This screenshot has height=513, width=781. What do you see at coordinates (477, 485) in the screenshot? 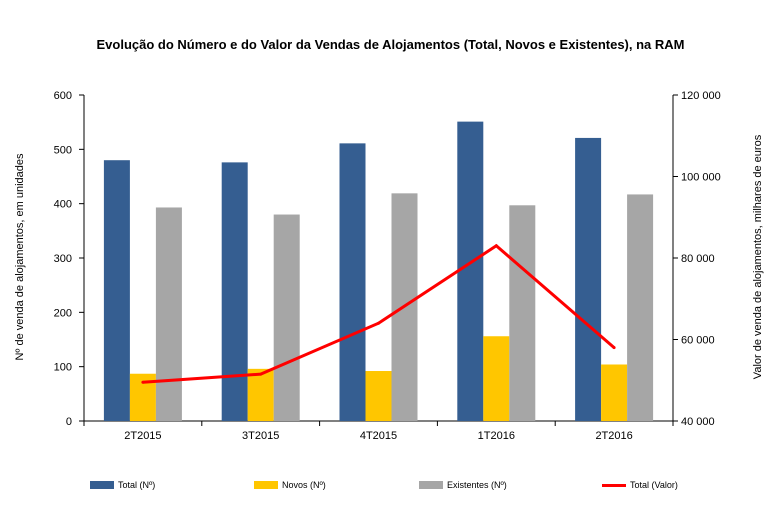
I see `legend-label: Existentes (Nº)` at bounding box center [477, 485].